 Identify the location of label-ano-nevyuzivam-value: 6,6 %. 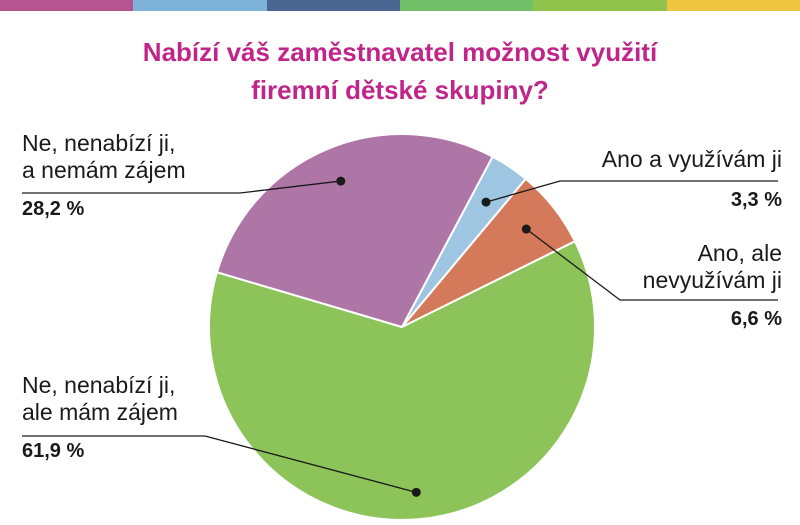
(756, 319).